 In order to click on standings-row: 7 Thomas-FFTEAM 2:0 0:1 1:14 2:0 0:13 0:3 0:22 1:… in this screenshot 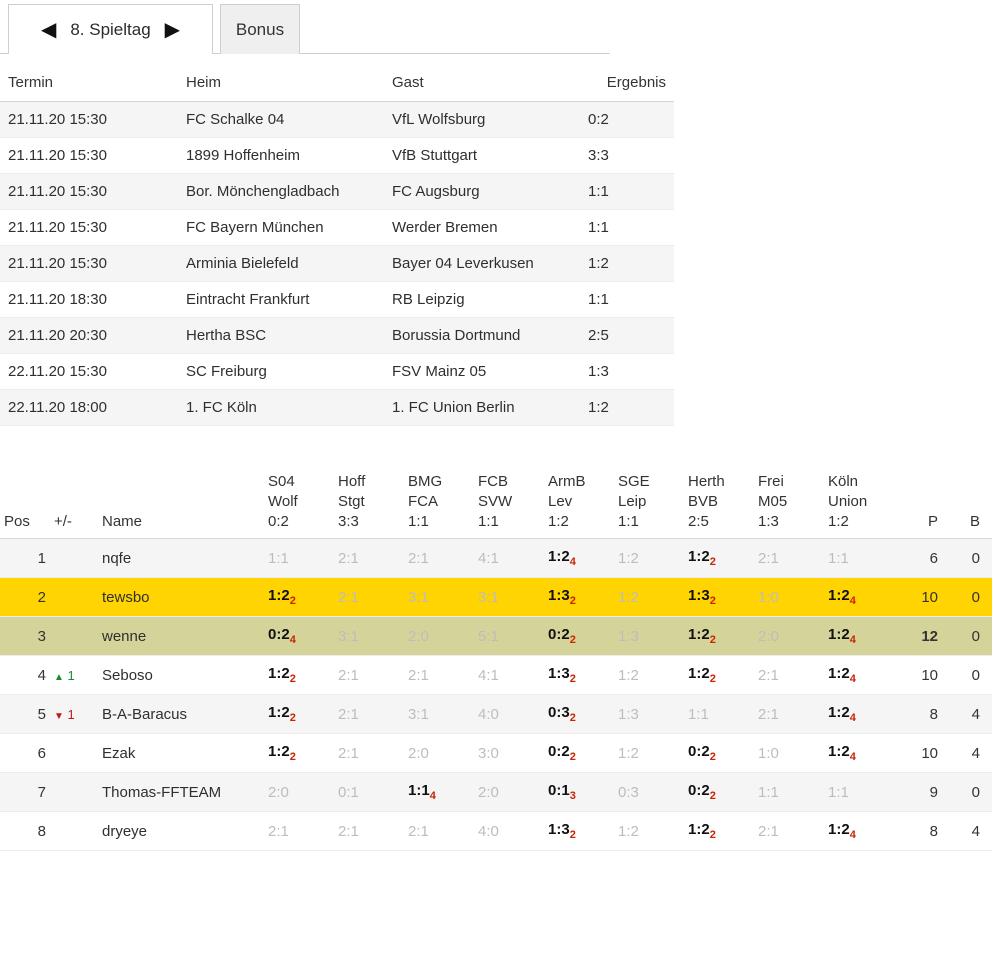, I will do `click(496, 792)`.